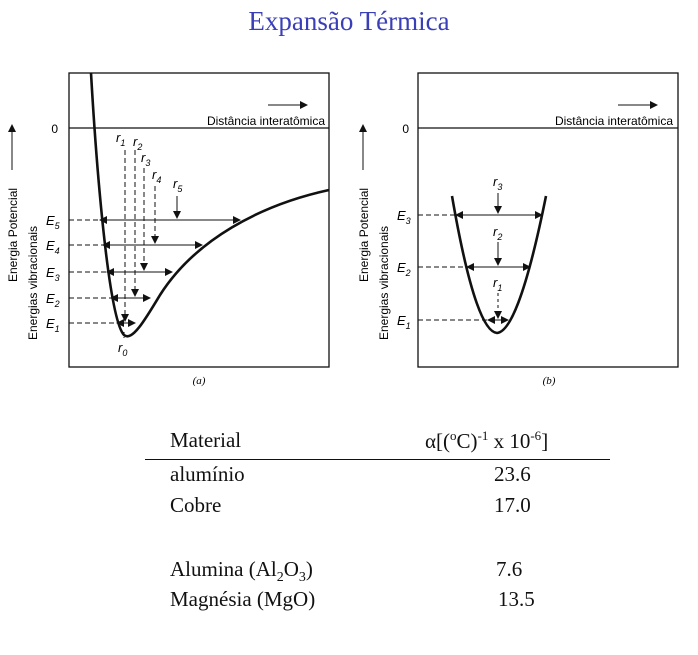  Describe the element at coordinates (122, 349) in the screenshot. I see `label-r0: r0` at that location.